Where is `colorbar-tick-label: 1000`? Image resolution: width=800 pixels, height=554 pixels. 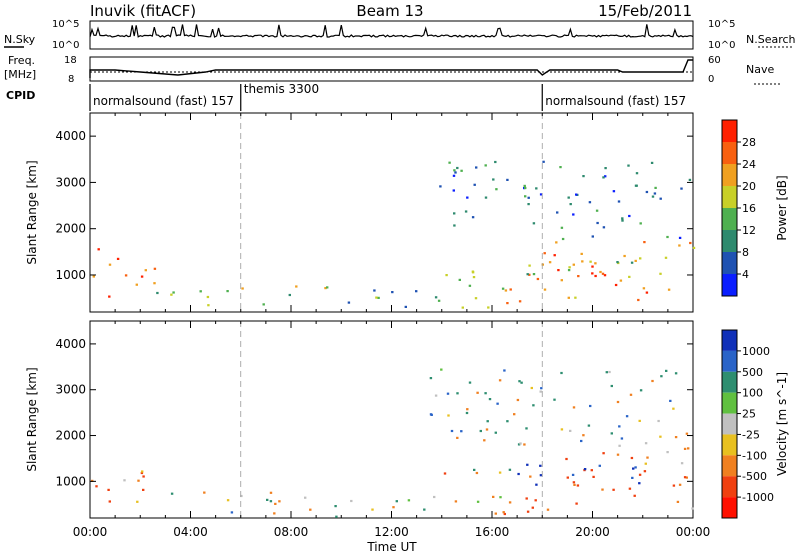
colorbar-tick-label: 1000 is located at coordinates (756, 351).